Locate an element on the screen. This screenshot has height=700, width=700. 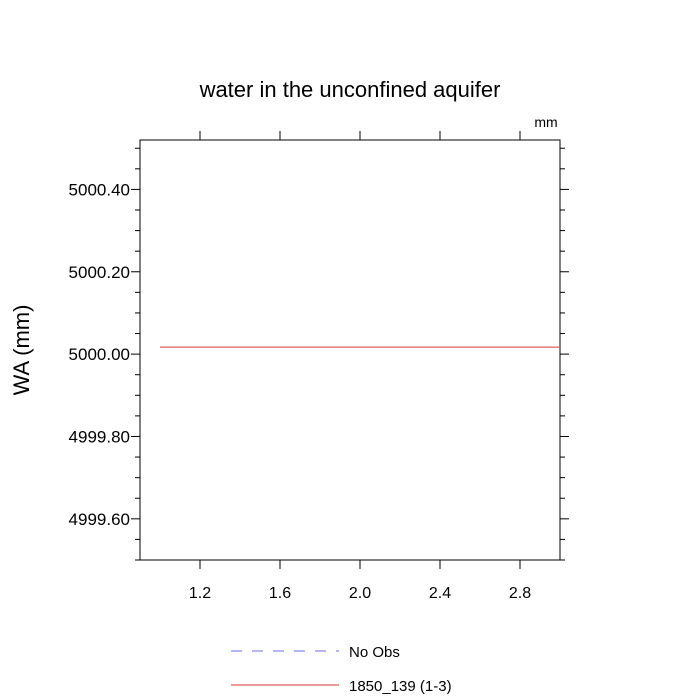
x-tick-label: 2.0 is located at coordinates (360, 593).